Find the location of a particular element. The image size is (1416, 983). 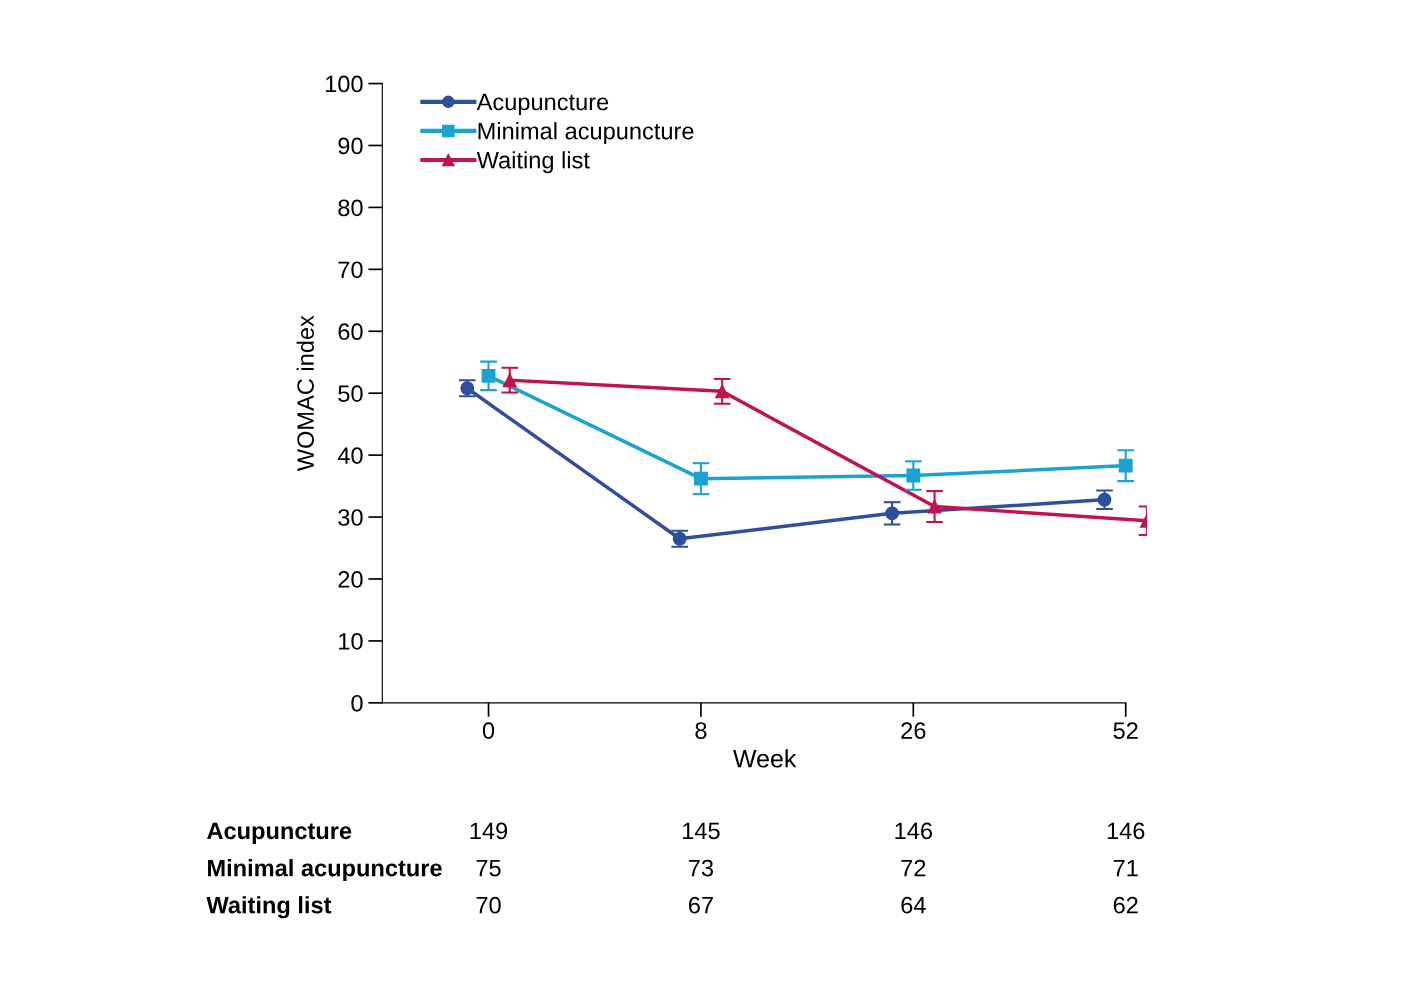

y-tick-label: 10 is located at coordinates (351, 641).